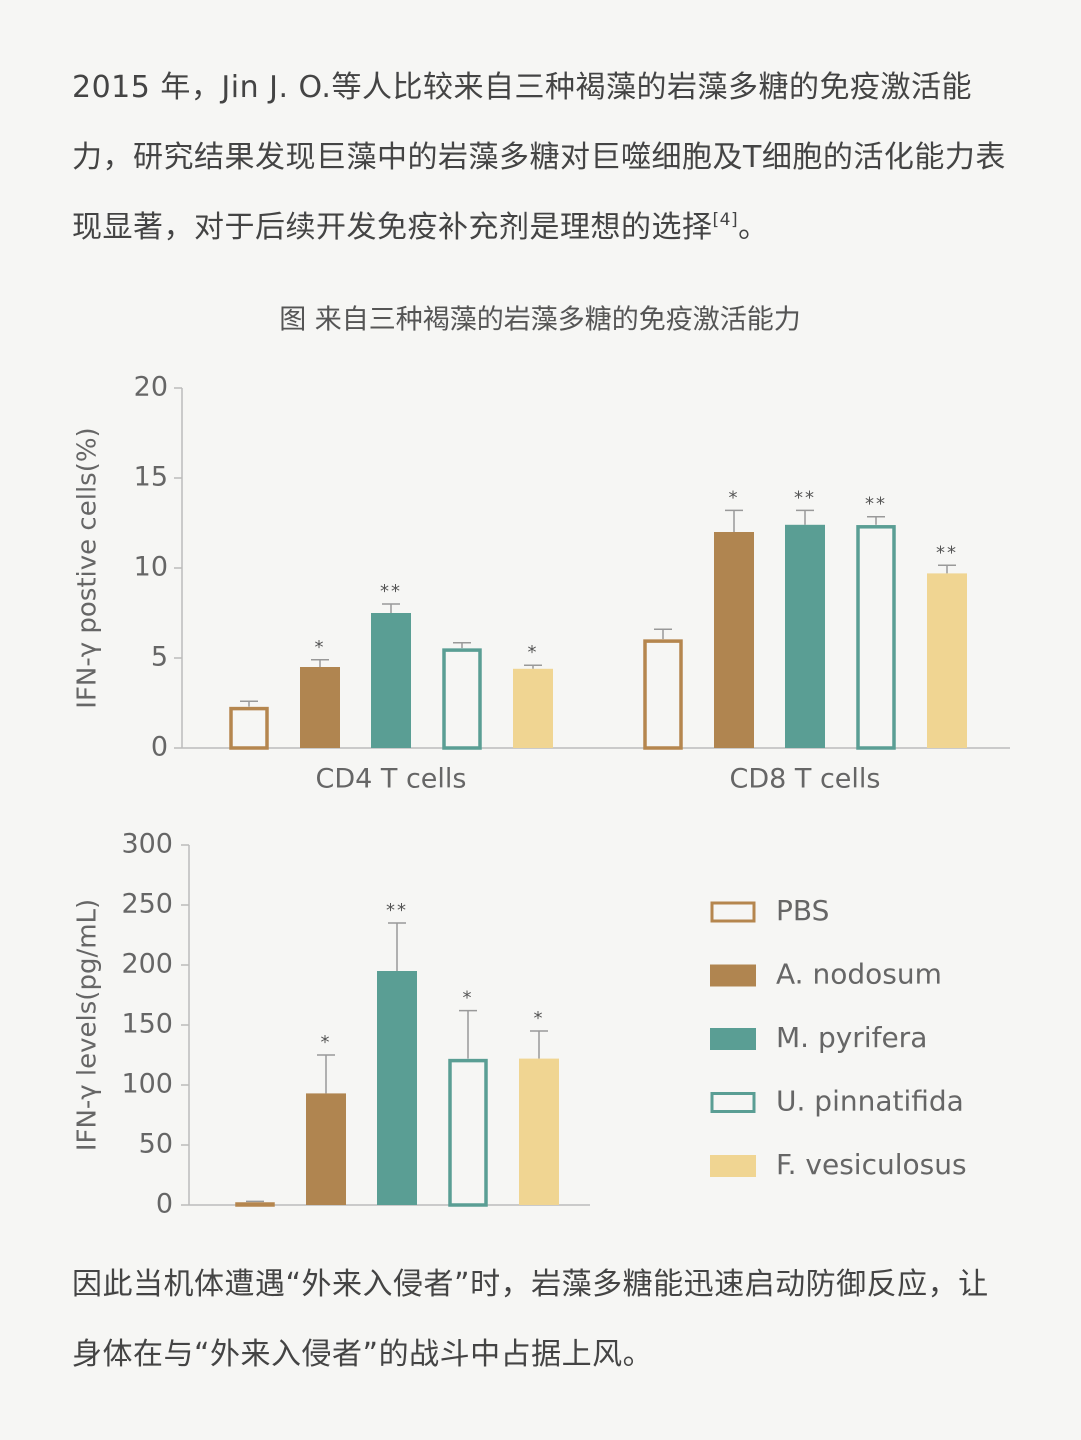 Image resolution: width=1081 pixels, height=1440 pixels. Describe the element at coordinates (147, 964) in the screenshot. I see `y-tick-label: 200` at that location.